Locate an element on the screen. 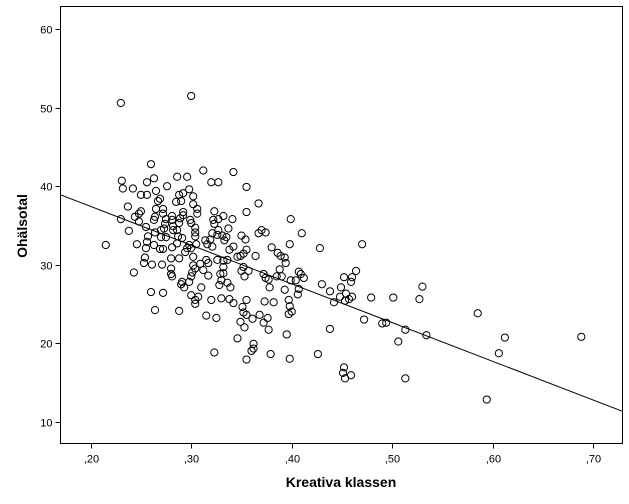  y-tick-label: 20 is located at coordinates (46, 345).